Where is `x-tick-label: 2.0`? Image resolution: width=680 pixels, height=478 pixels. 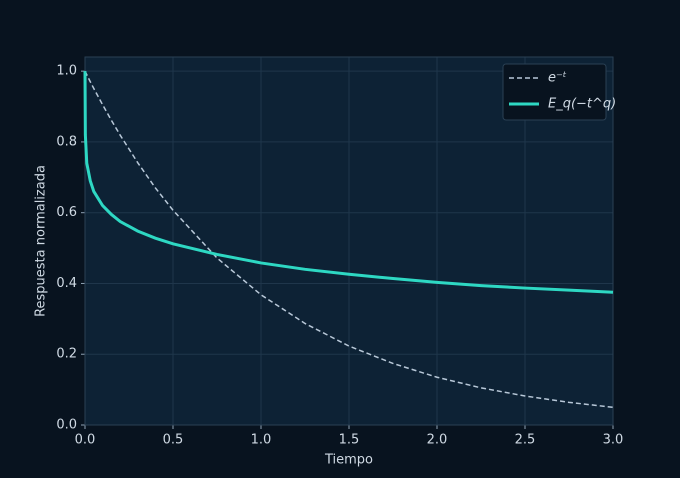 x-tick-label: 2.0 is located at coordinates (437, 440).